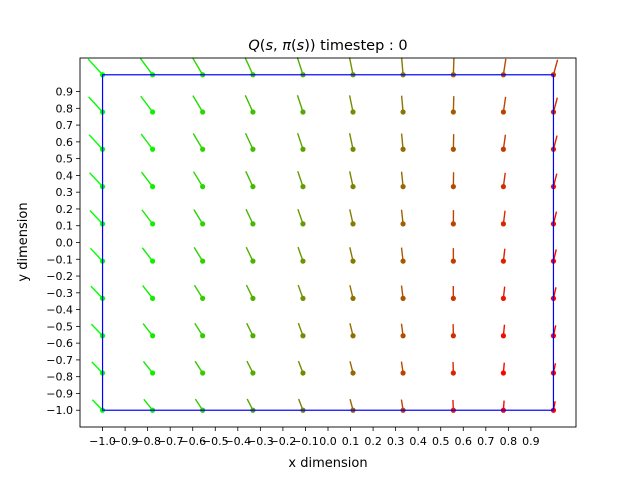 Image resolution: width=640 pixels, height=480 pixels. What do you see at coordinates (328, 441) in the screenshot?
I see `x-tick-label: 0.0` at bounding box center [328, 441].